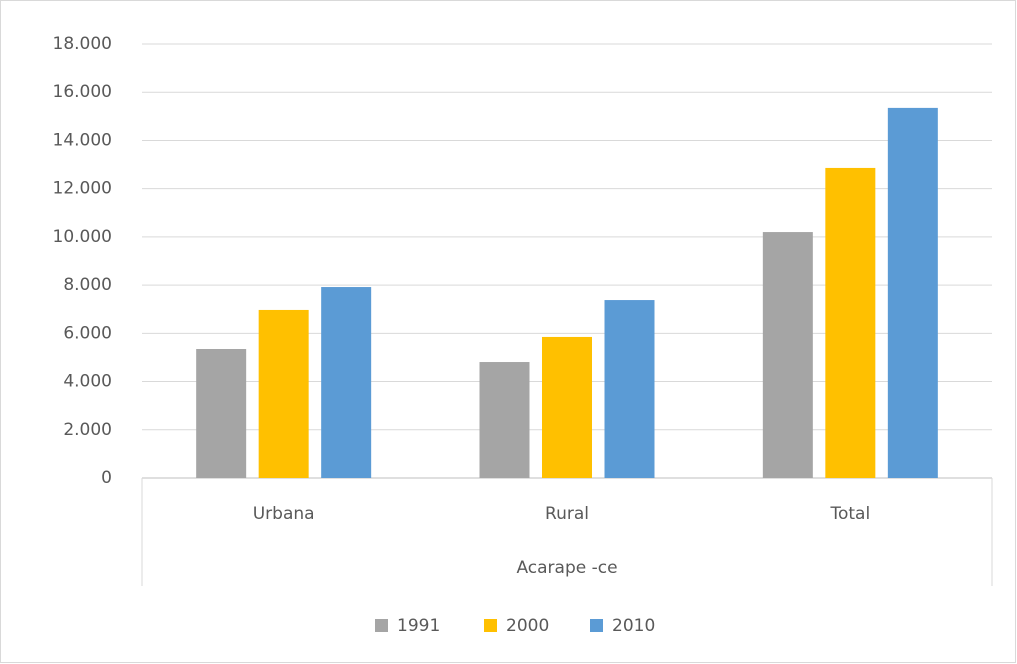  I want to click on legend-label: 2000, so click(527, 626).